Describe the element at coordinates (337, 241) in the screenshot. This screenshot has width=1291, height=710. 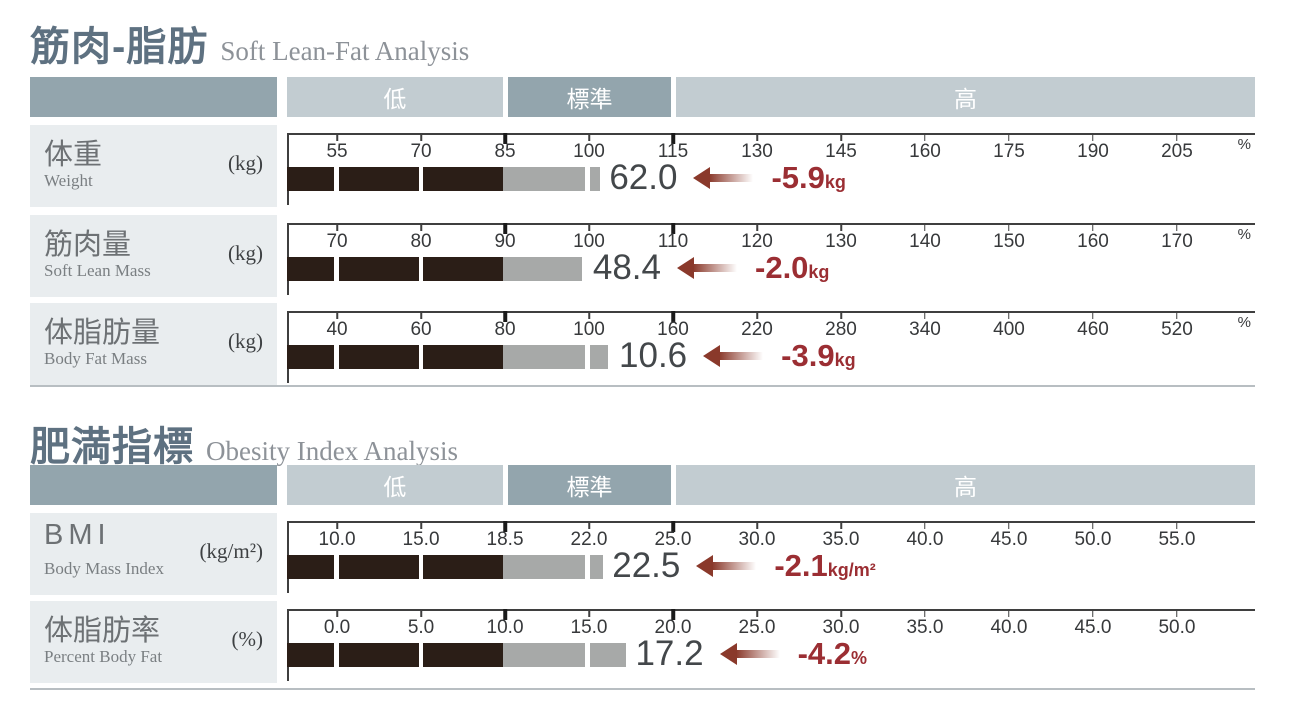
I see `tick-label: 70` at that location.